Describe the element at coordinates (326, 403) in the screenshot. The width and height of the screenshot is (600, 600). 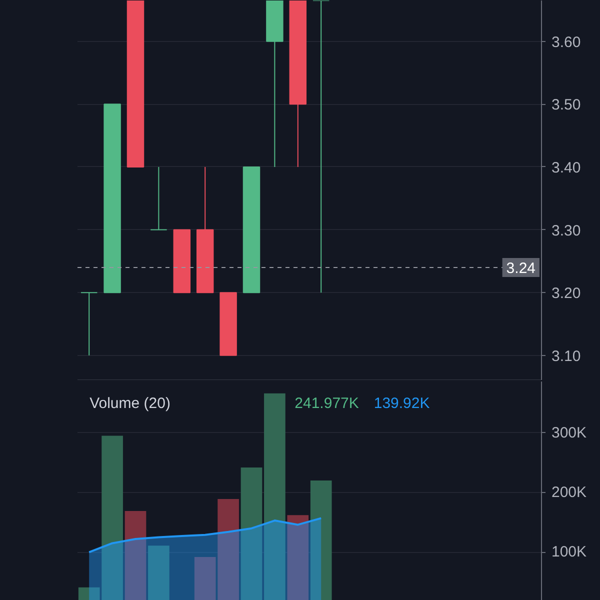
I see `annotation: 241.977K` at that location.